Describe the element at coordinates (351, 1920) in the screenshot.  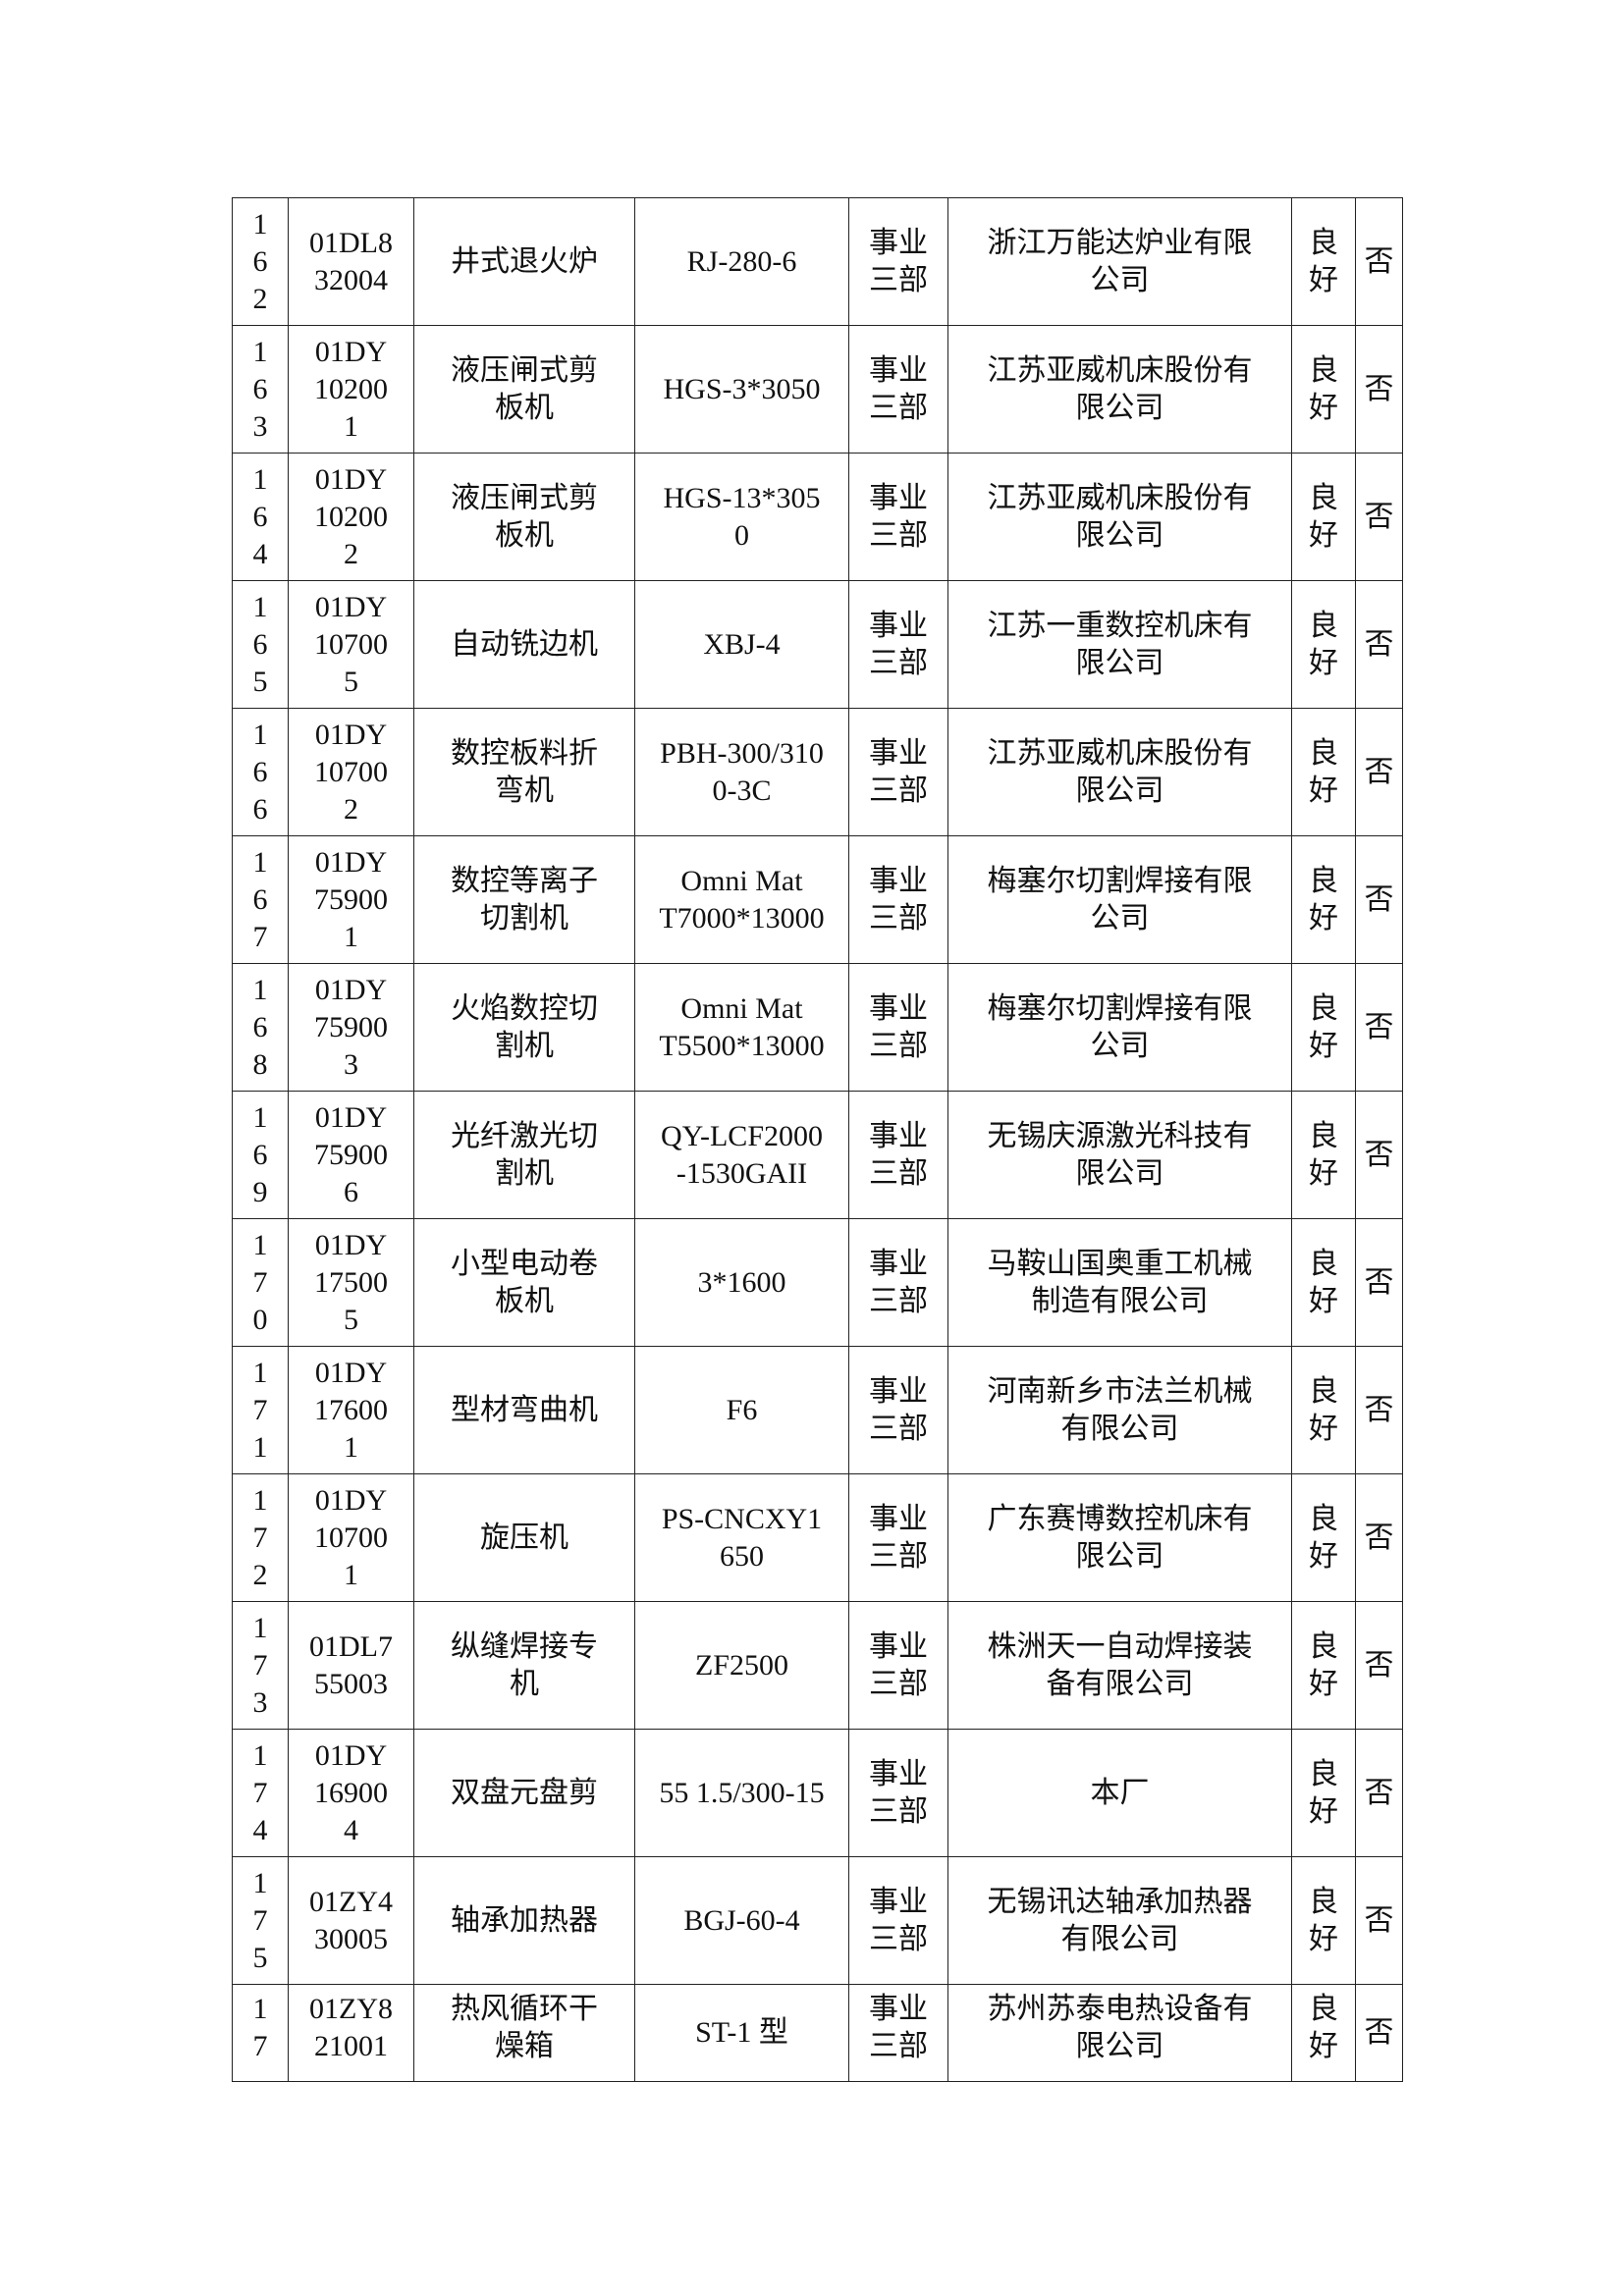
I see `asset-code-cell: 01ZY4 30005` at that location.